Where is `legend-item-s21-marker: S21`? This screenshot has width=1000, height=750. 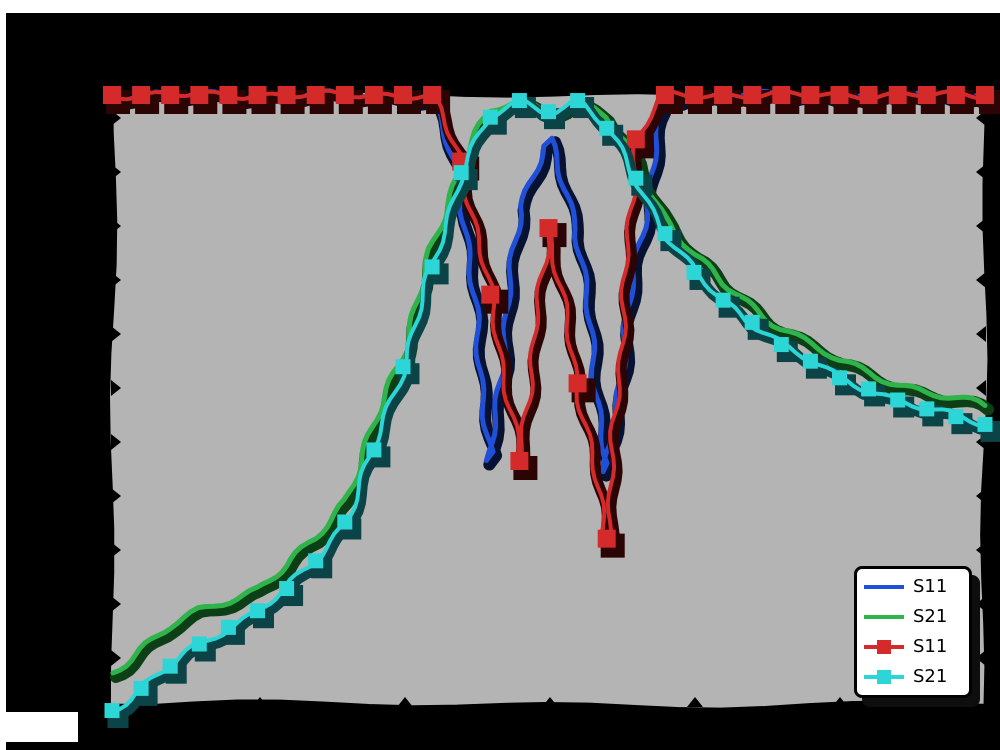
legend-item-s21-marker: S21 is located at coordinates (913, 677).